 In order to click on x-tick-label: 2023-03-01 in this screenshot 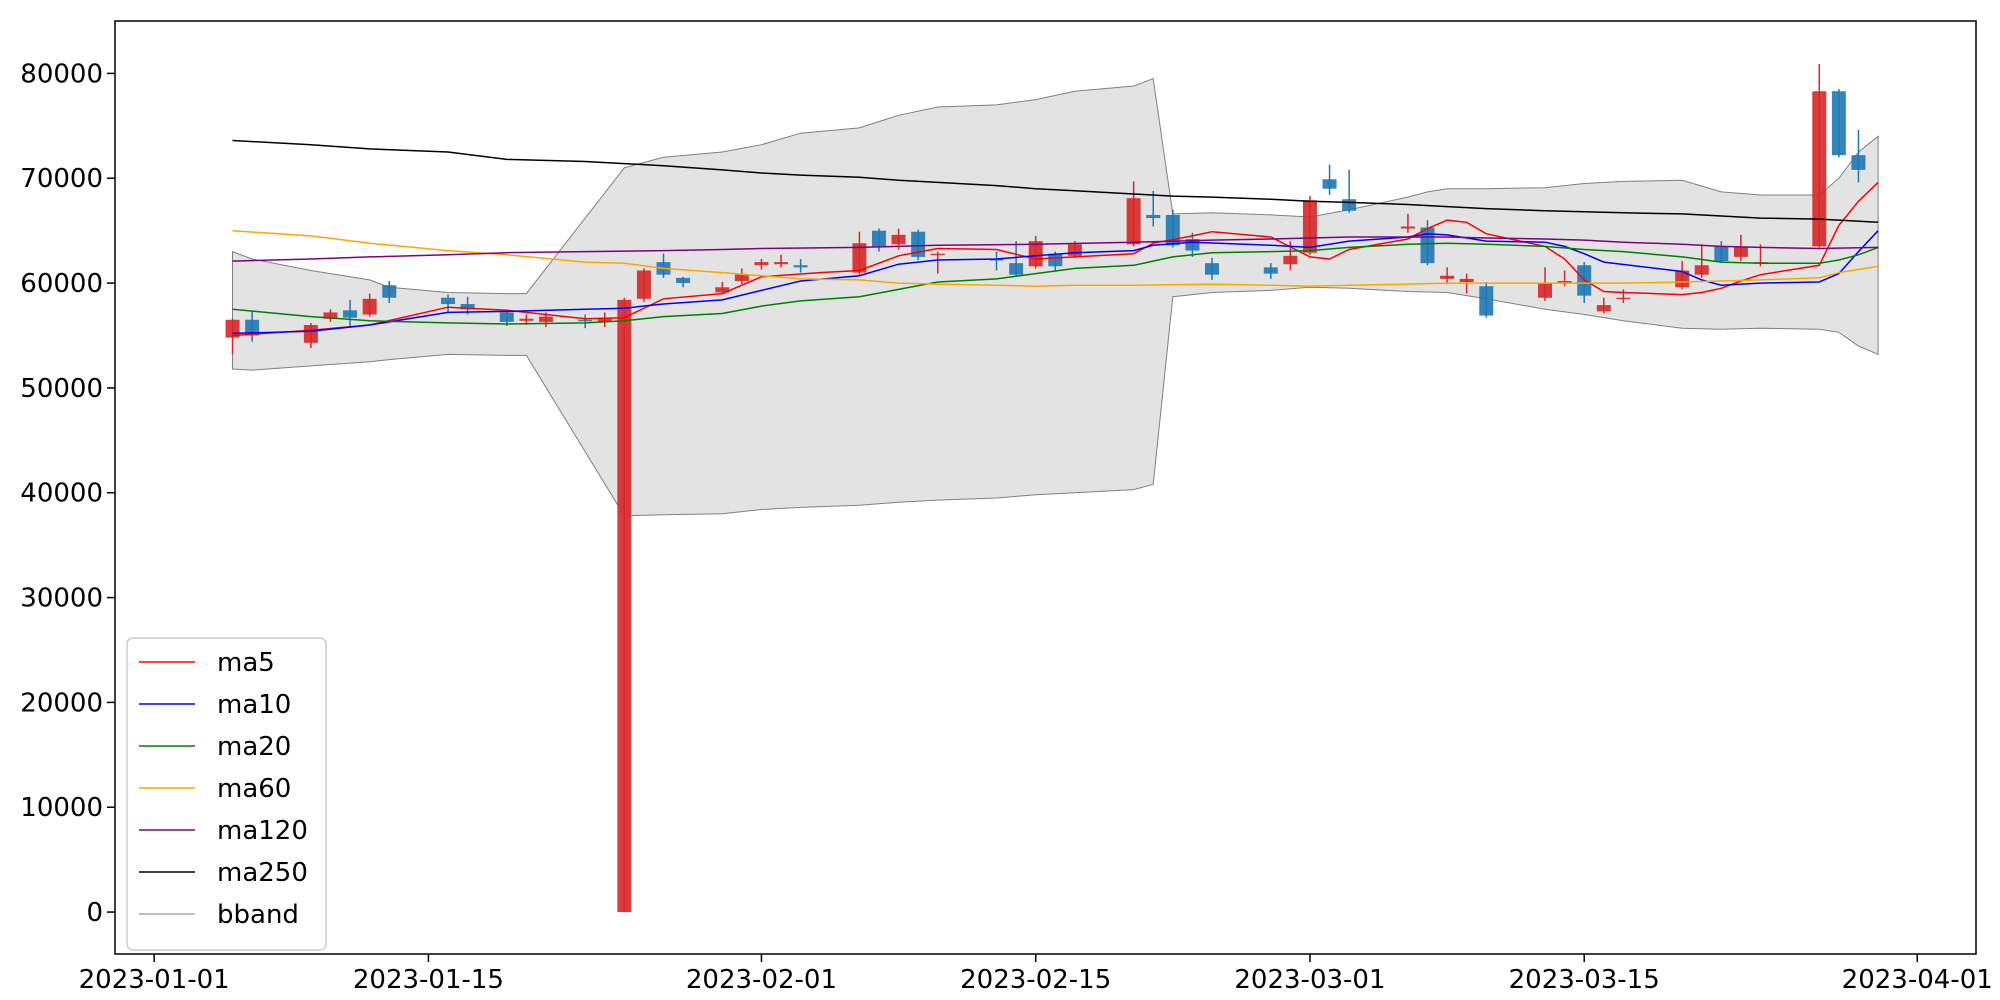, I will do `click(1309, 980)`.